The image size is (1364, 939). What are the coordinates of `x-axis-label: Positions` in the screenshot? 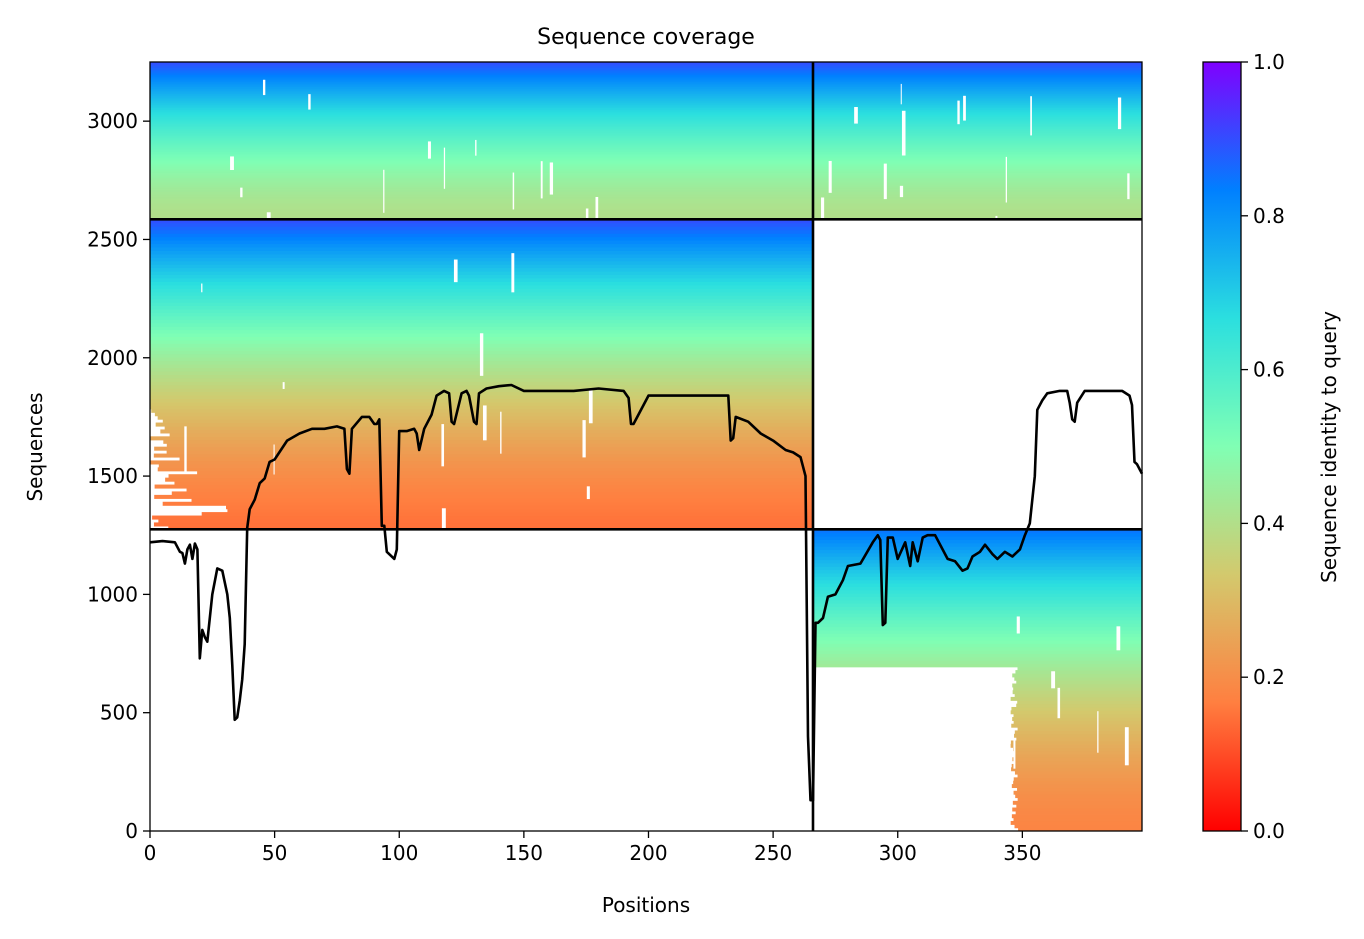 It's located at (646, 905).